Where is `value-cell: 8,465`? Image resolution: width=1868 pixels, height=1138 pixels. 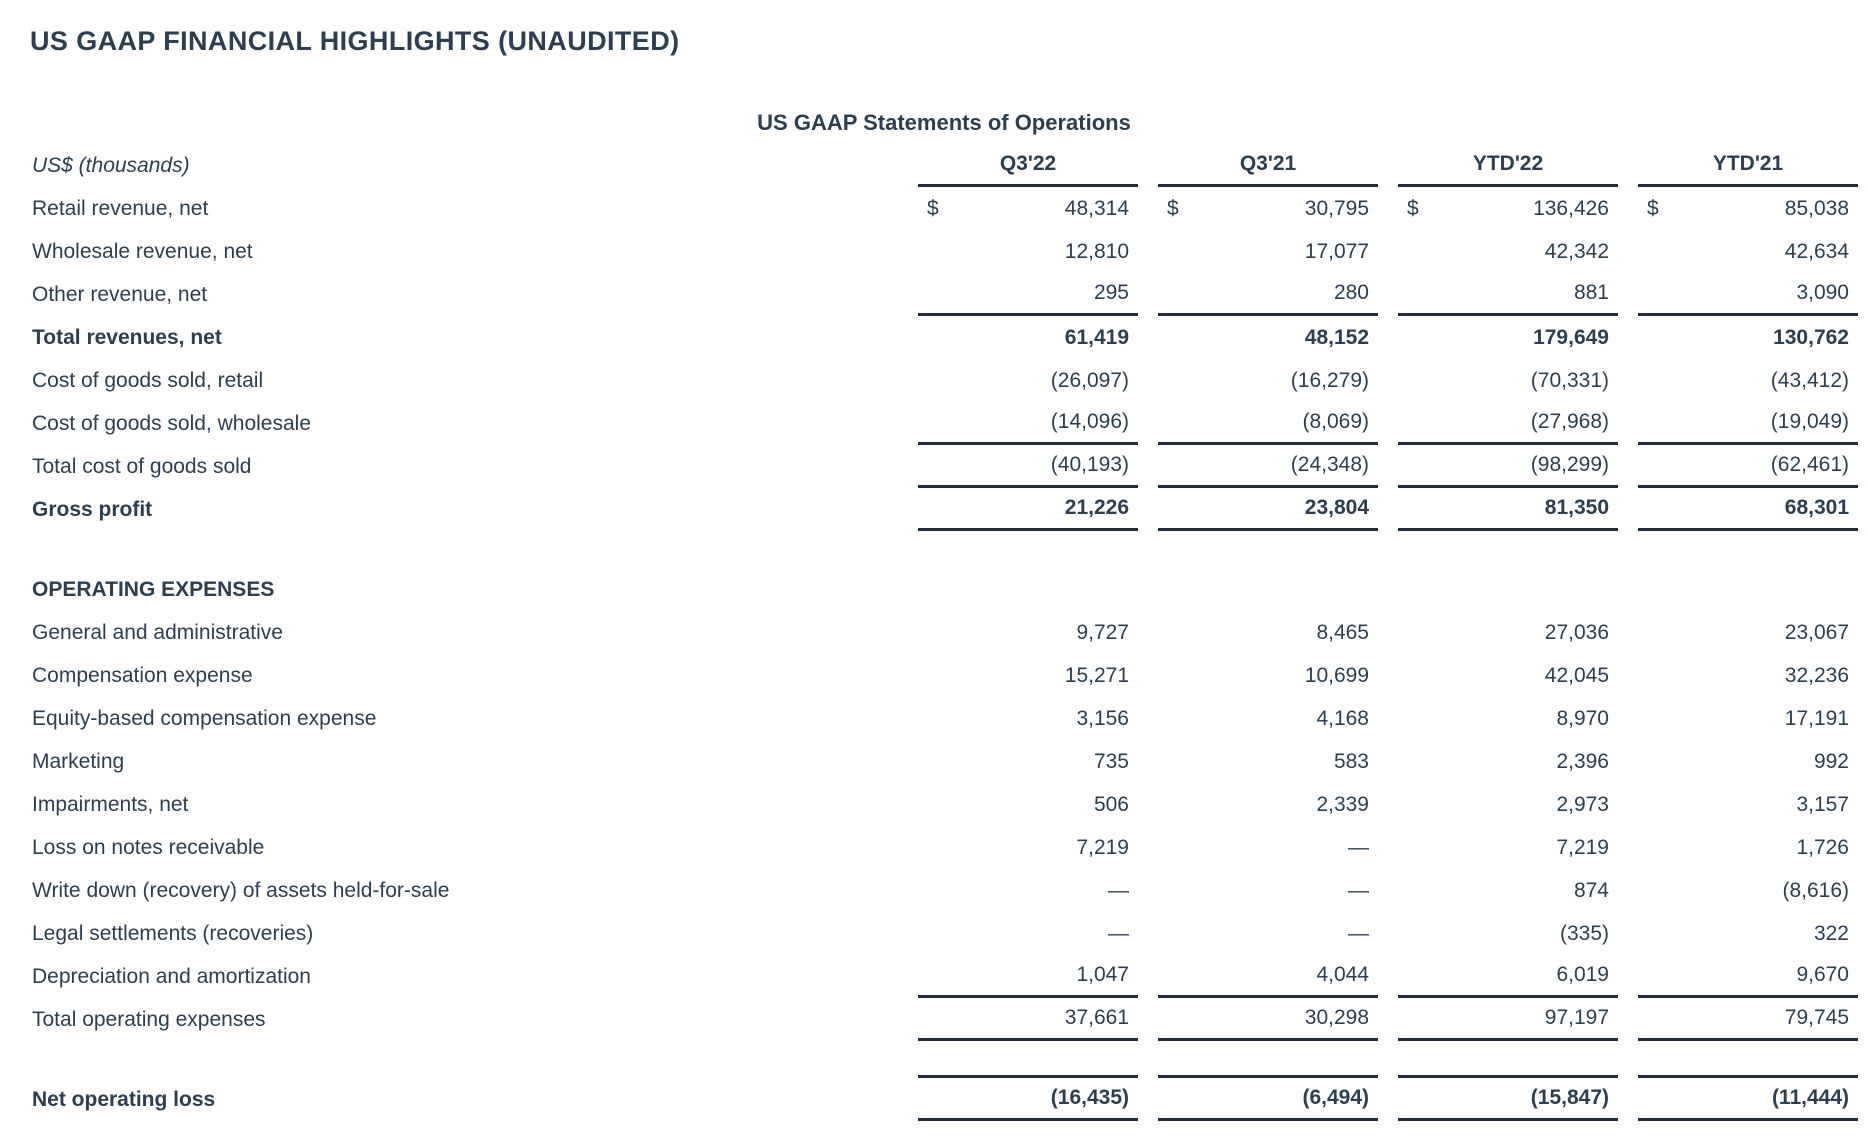 value-cell: 8,465 is located at coordinates (1268, 632).